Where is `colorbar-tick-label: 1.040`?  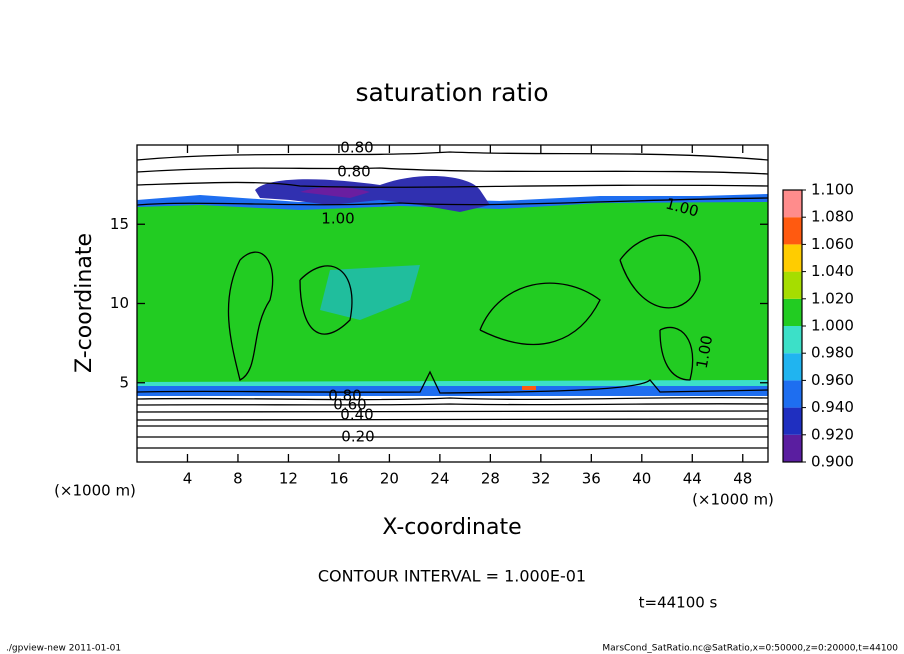 colorbar-tick-label: 1.040 is located at coordinates (832, 271).